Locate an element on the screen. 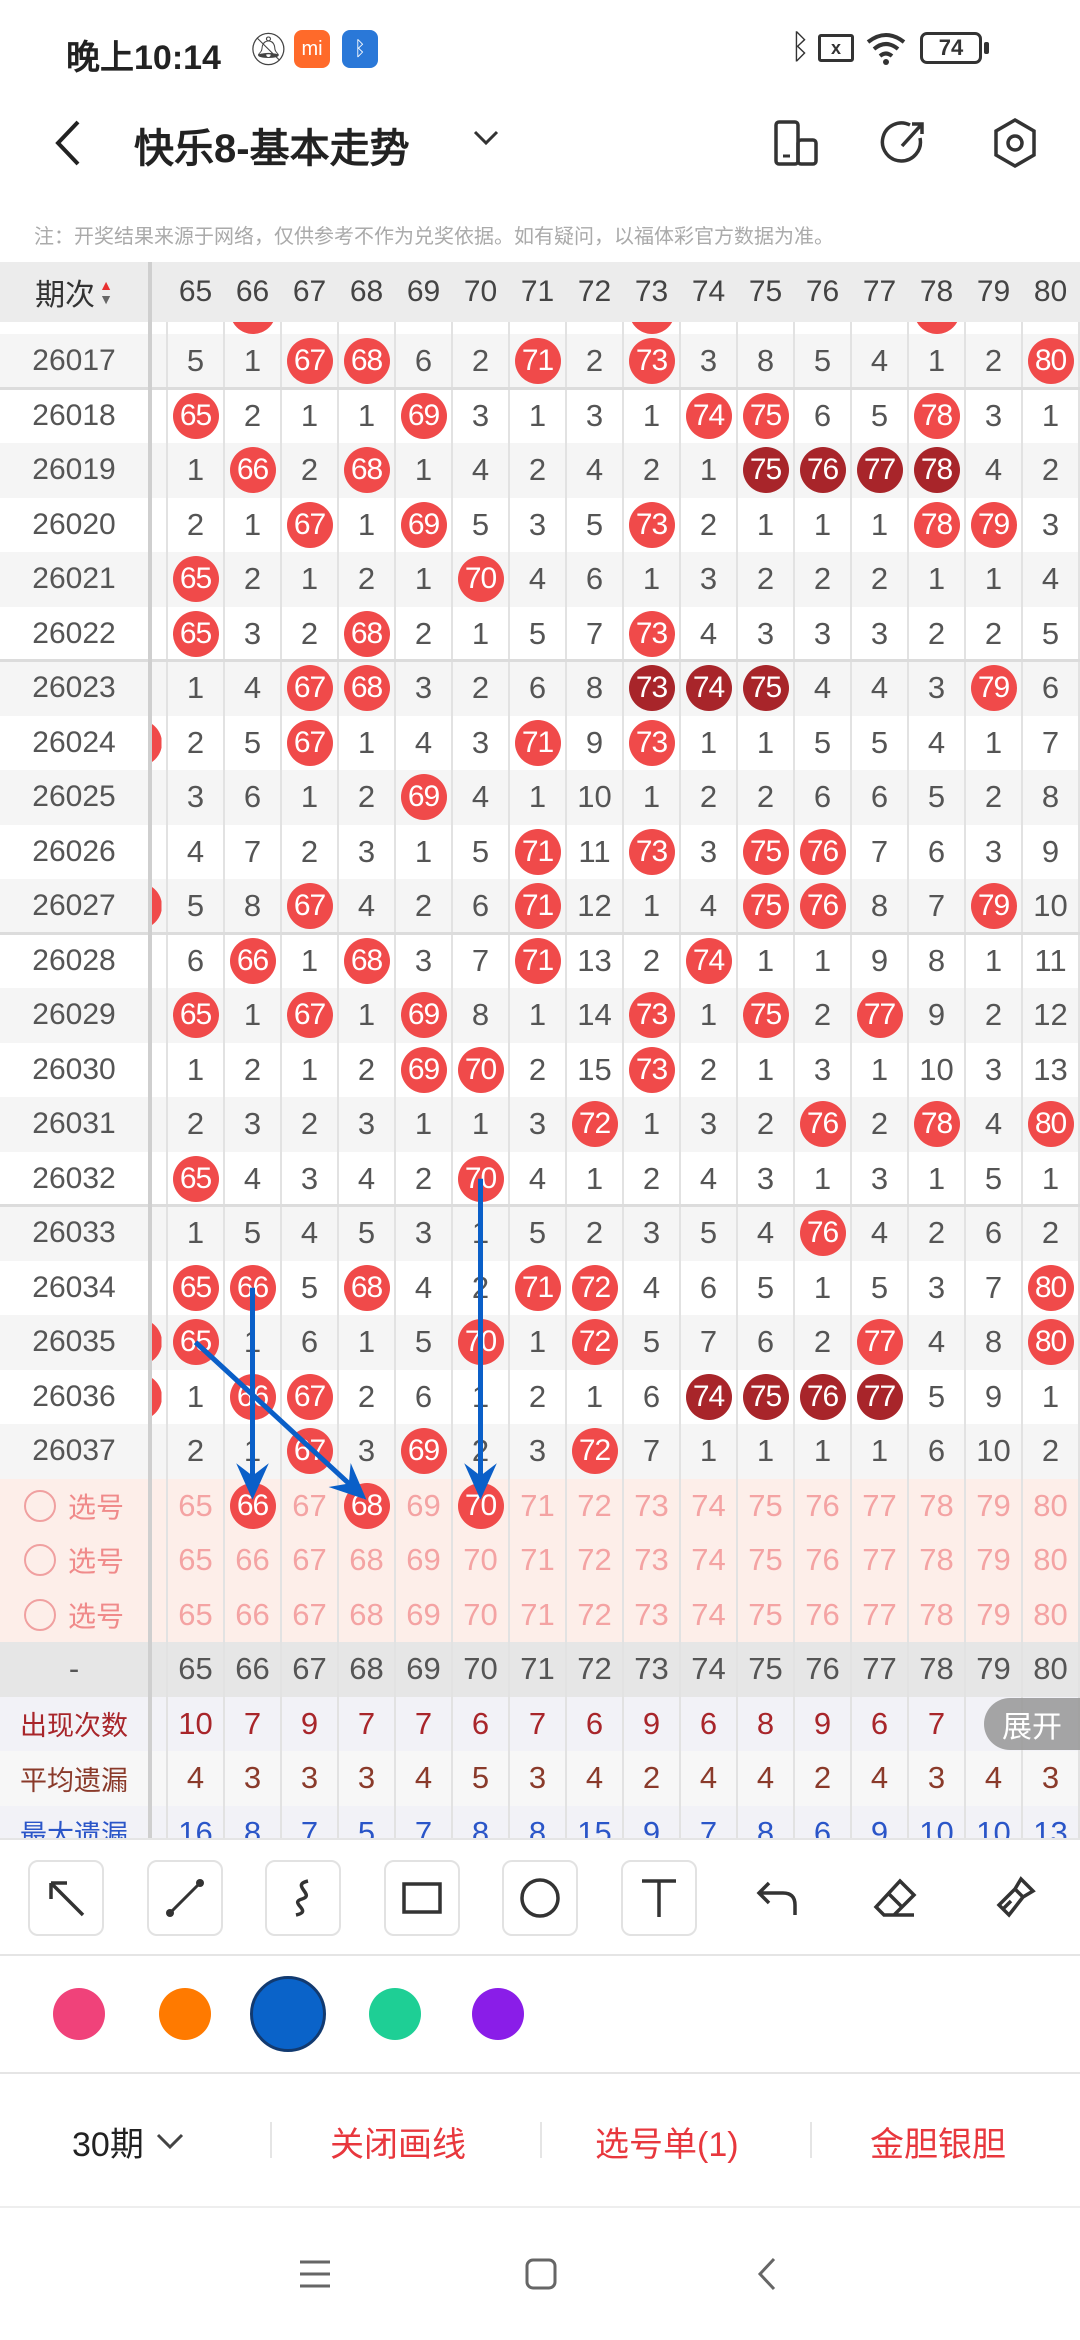  chevron-down-icon is located at coordinates (486, 138).